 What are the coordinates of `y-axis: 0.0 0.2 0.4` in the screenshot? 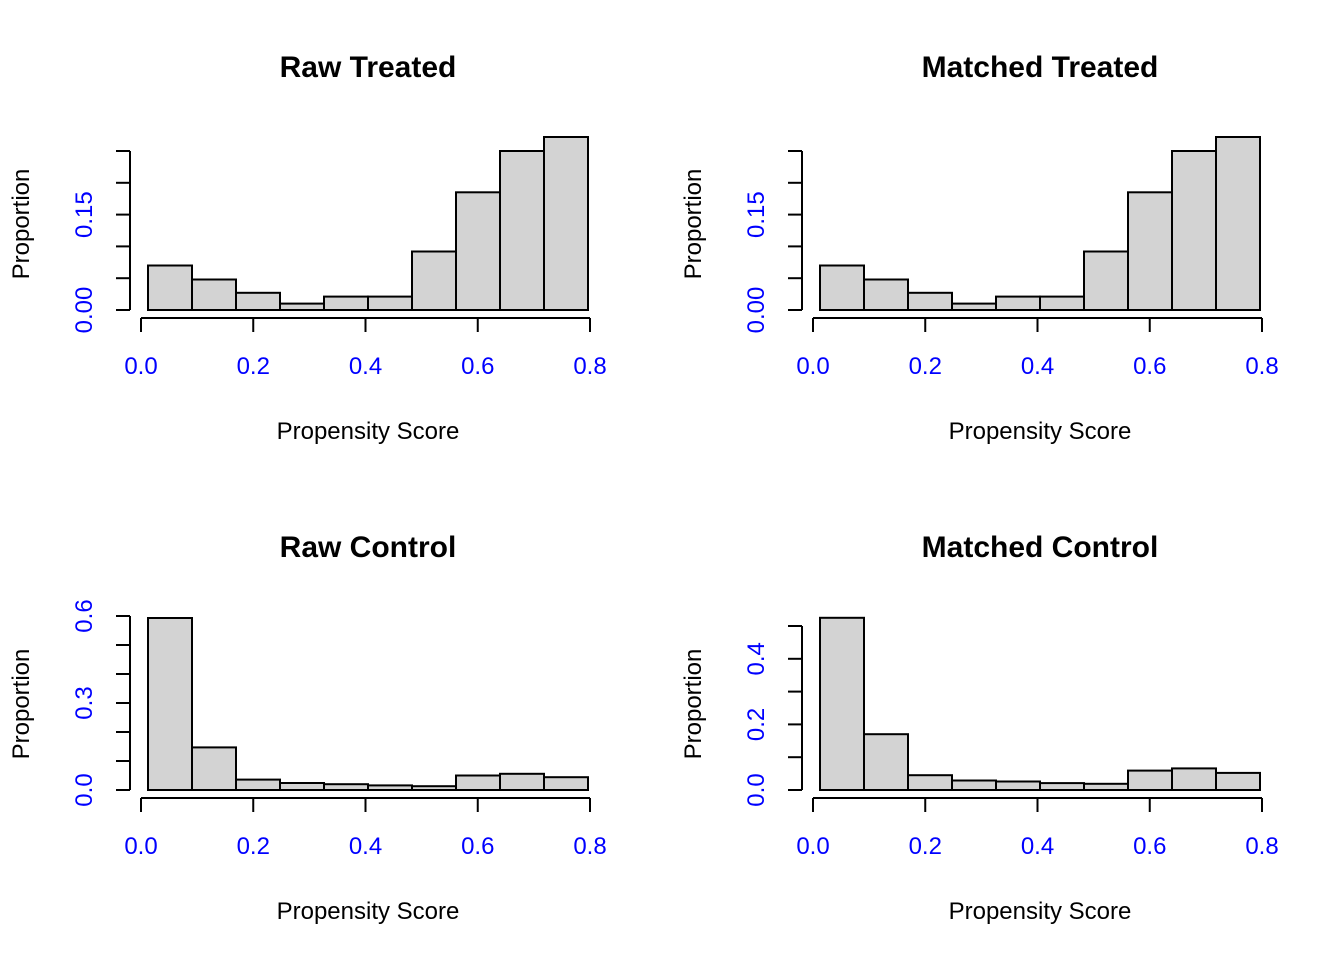 It's located at (773, 716).